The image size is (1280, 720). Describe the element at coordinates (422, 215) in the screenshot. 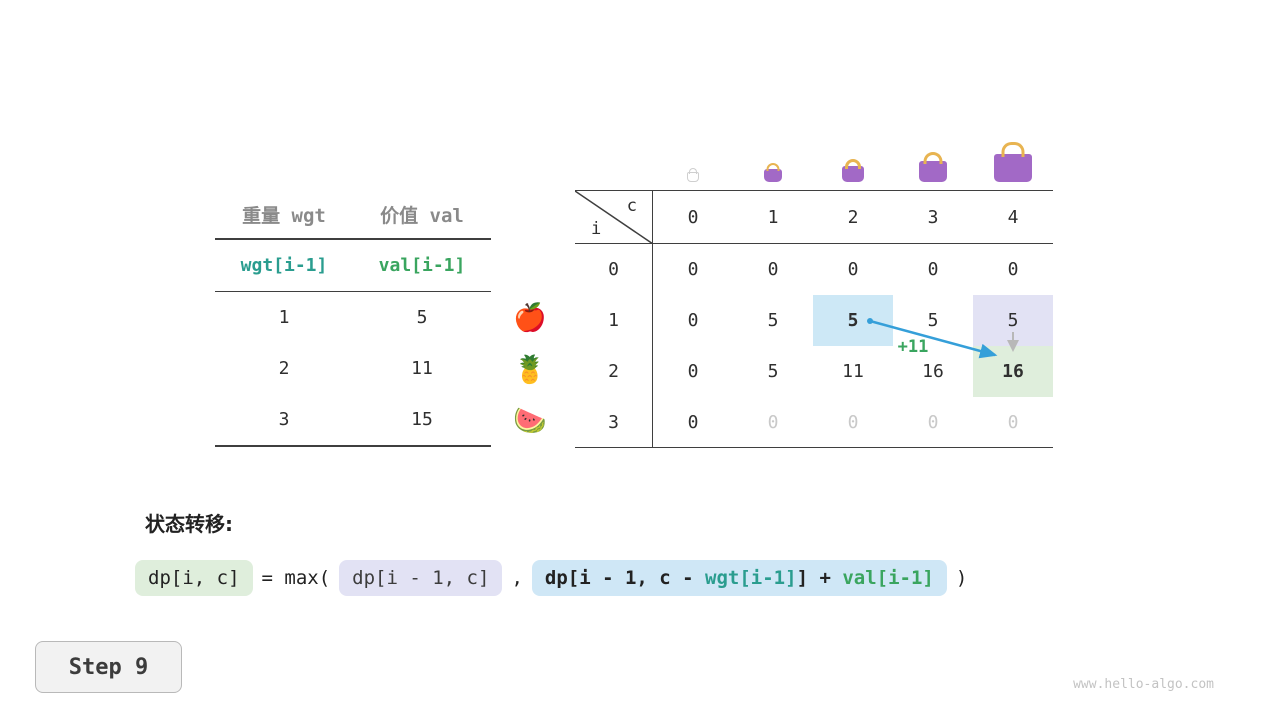

I see `item-table-header-val: 价值 val` at that location.